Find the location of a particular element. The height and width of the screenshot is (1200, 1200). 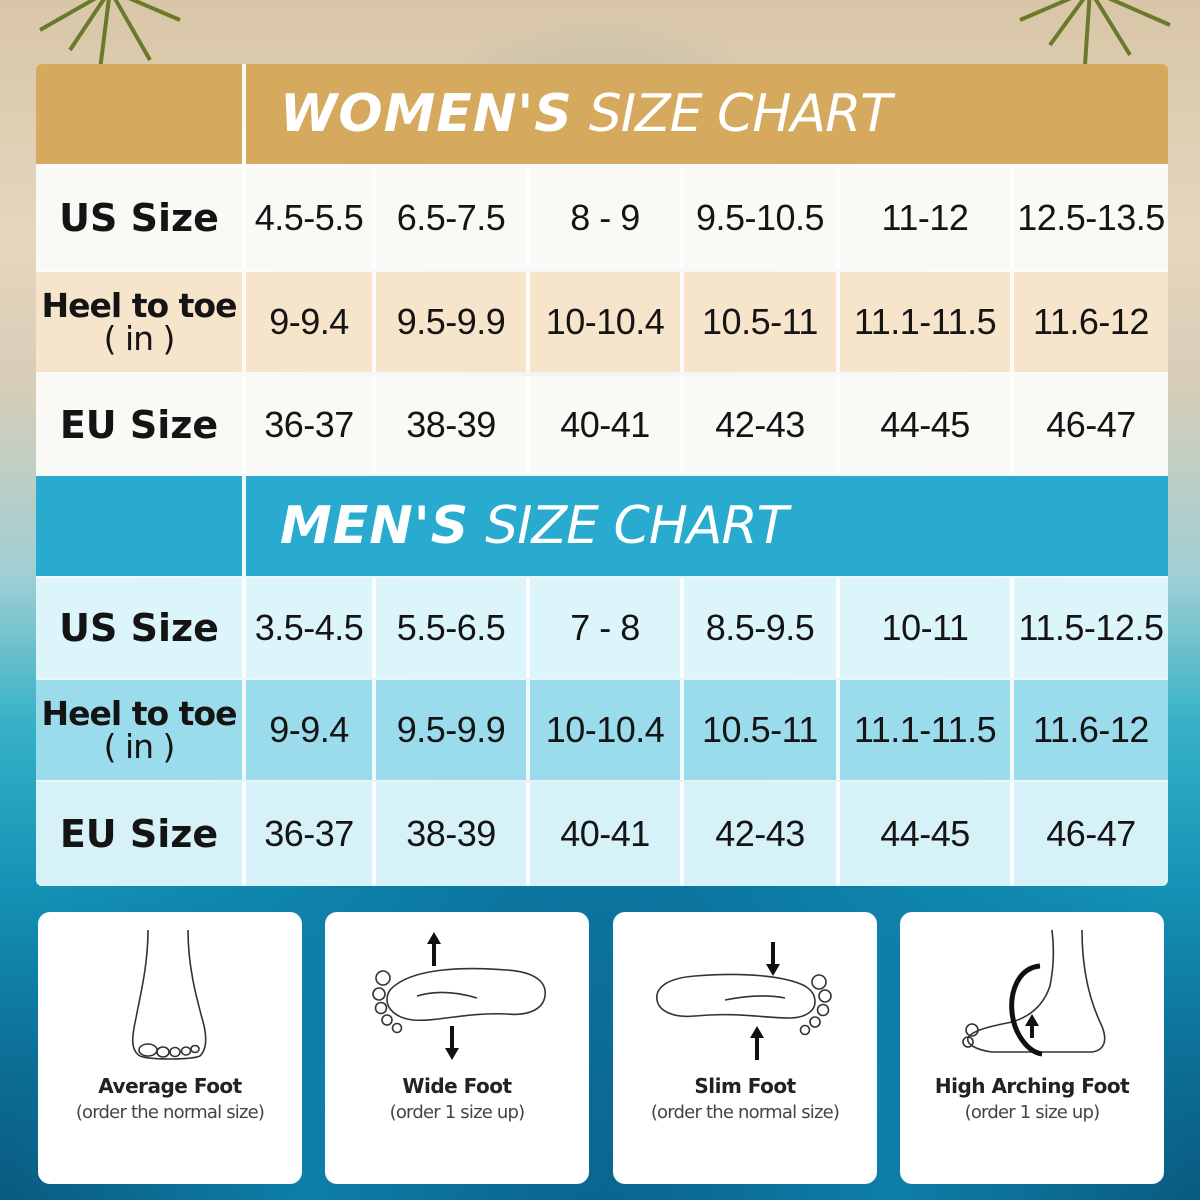

men-title-suffix: SIZE CHART is located at coordinates (636, 526).